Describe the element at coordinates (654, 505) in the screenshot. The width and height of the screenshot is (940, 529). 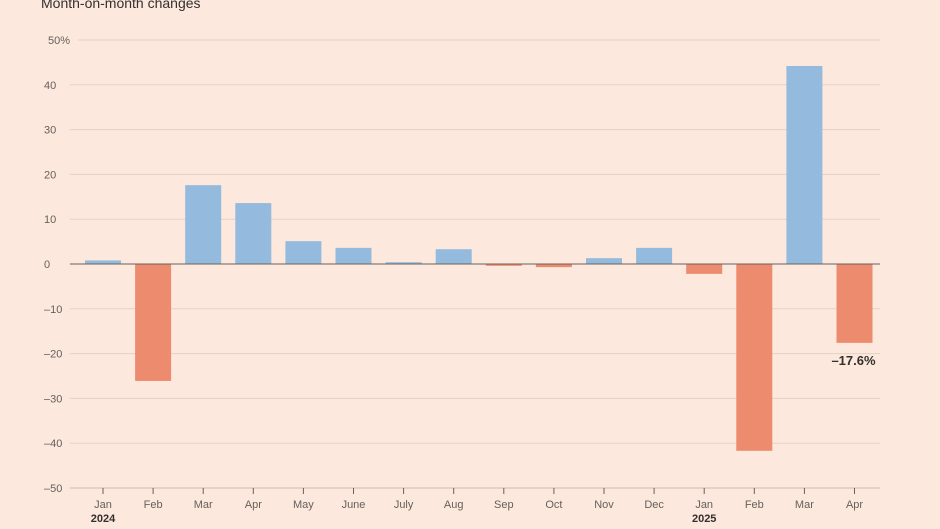
I see `x-tick-label: Dec` at that location.